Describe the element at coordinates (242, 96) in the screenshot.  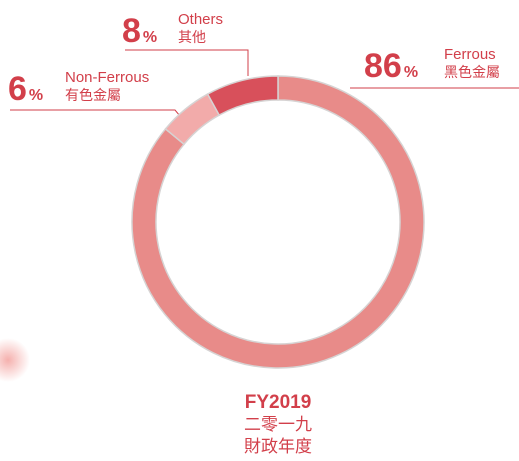
I see `donut-segment` at that location.